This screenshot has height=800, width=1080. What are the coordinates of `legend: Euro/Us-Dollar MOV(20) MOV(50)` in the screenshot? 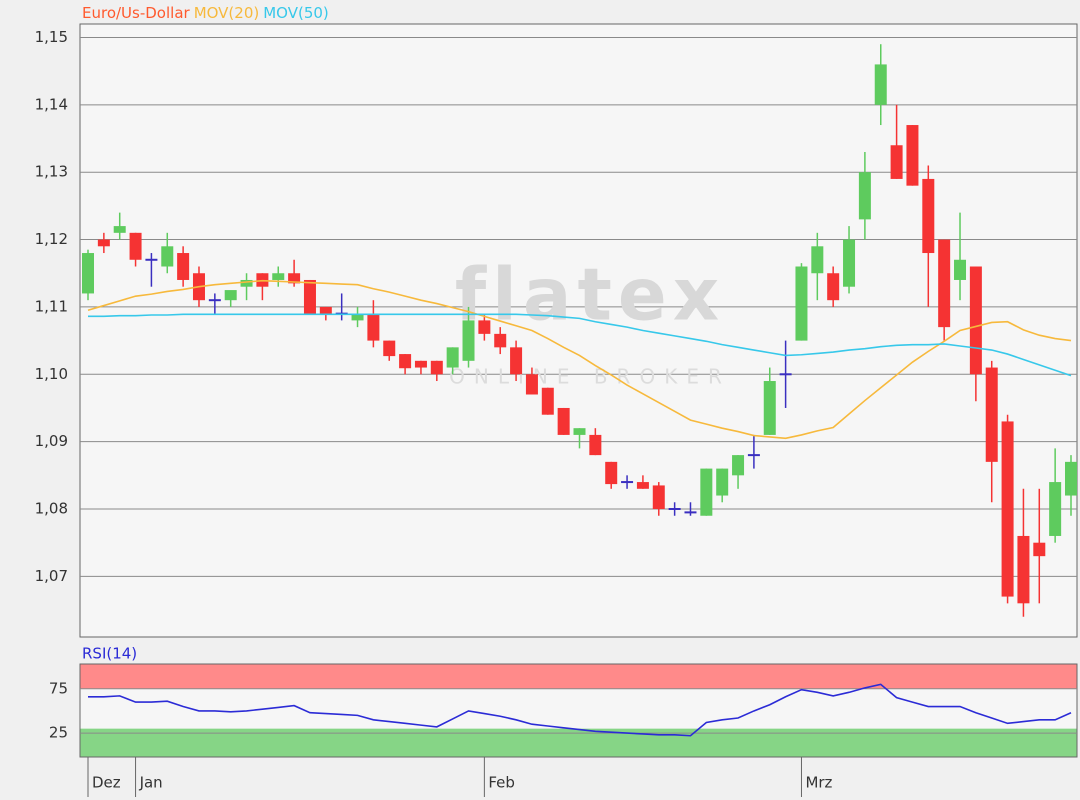 It's located at (205, 13).